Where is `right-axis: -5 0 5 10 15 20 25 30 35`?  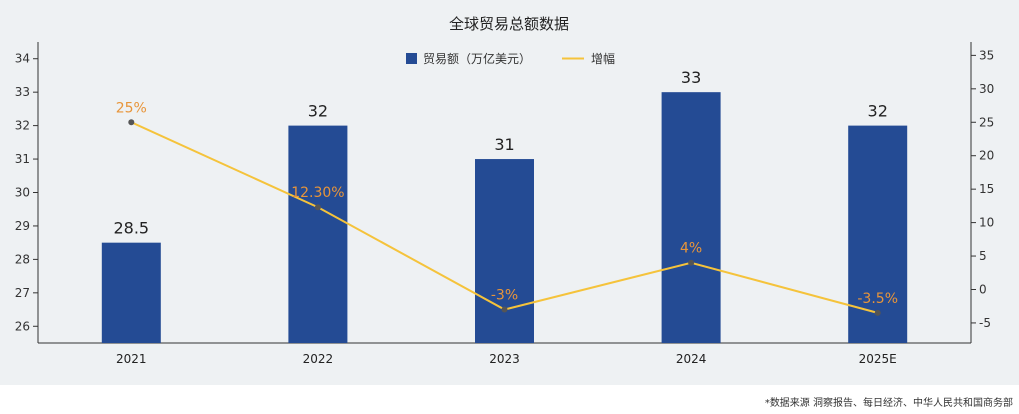
right-axis: -5 0 5 10 15 20 25 30 35 is located at coordinates (982, 189).